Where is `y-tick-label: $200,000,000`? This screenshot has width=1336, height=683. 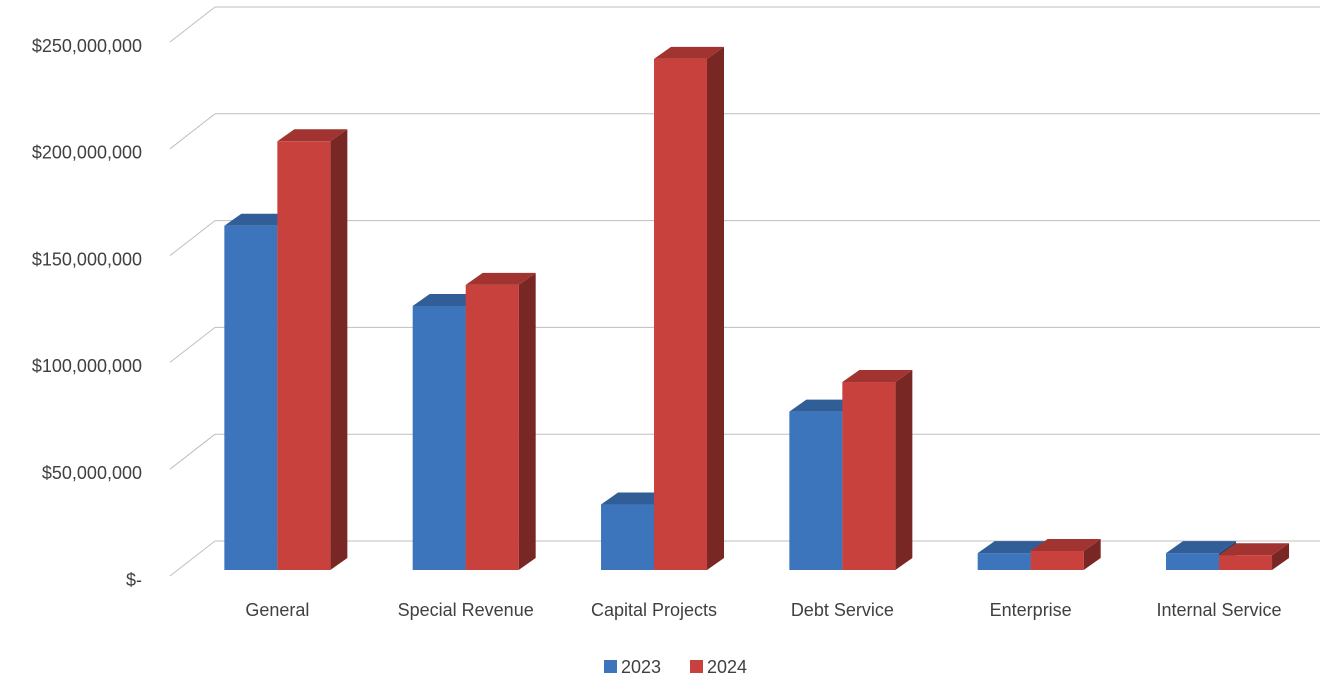
y-tick-label: $200,000,000 is located at coordinates (87, 153).